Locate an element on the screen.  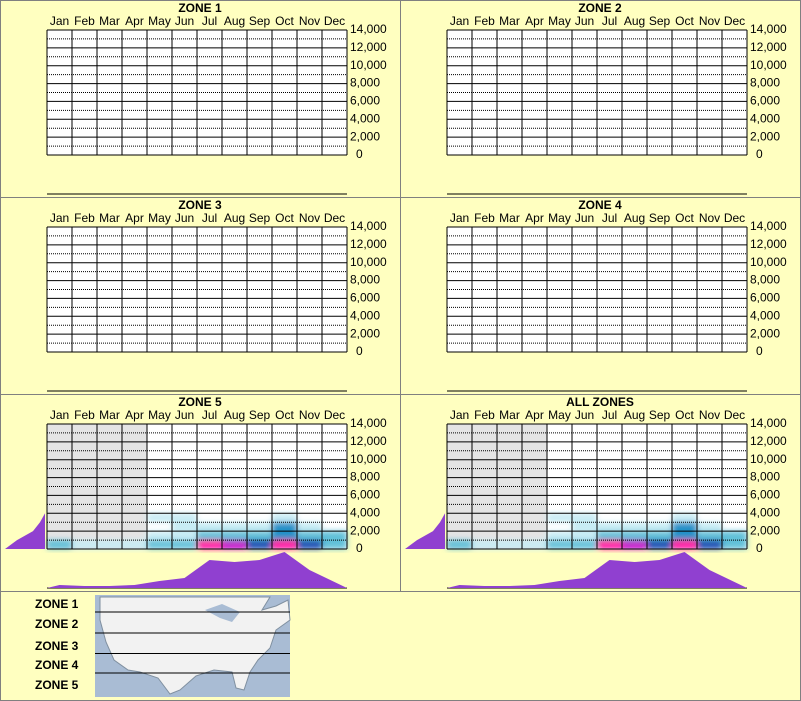
zone-label: ZONE 5 is located at coordinates (57, 685).